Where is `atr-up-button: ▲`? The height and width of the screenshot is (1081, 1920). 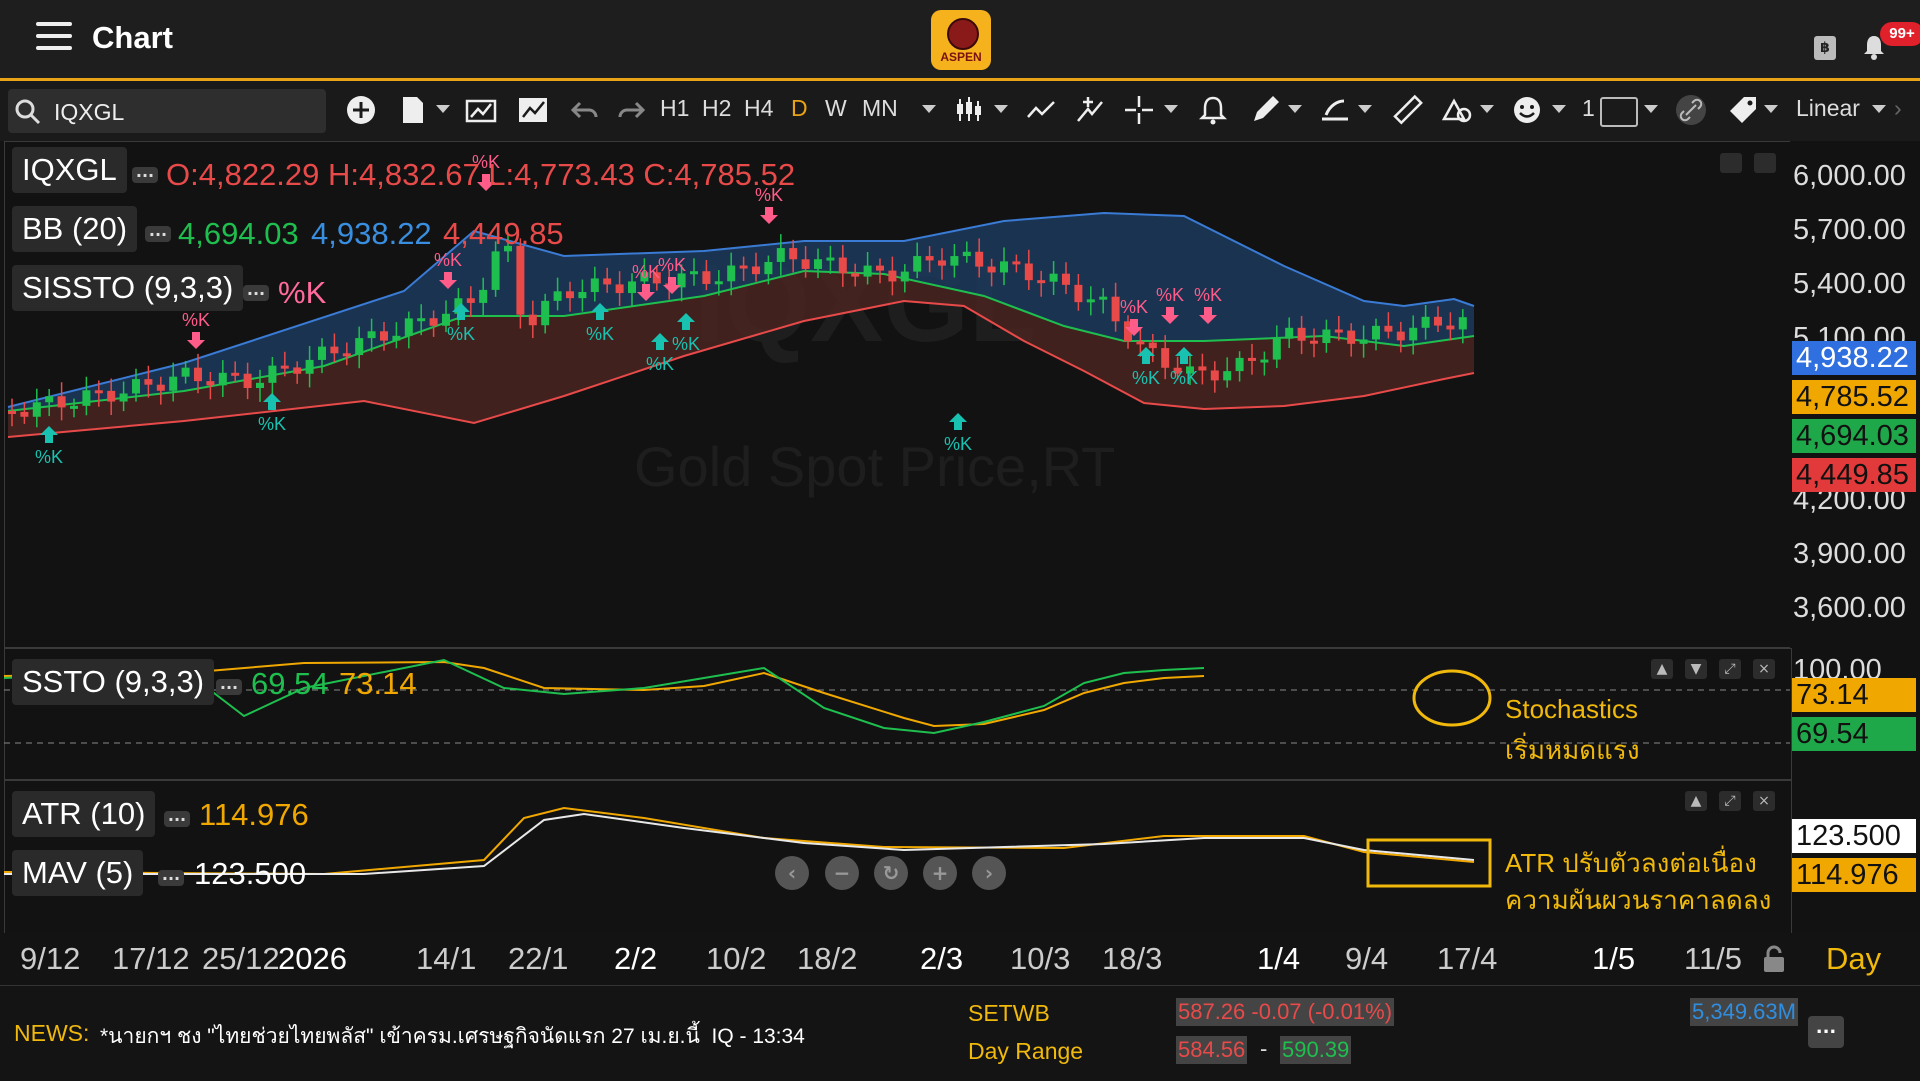 atr-up-button: ▲ is located at coordinates (1696, 801).